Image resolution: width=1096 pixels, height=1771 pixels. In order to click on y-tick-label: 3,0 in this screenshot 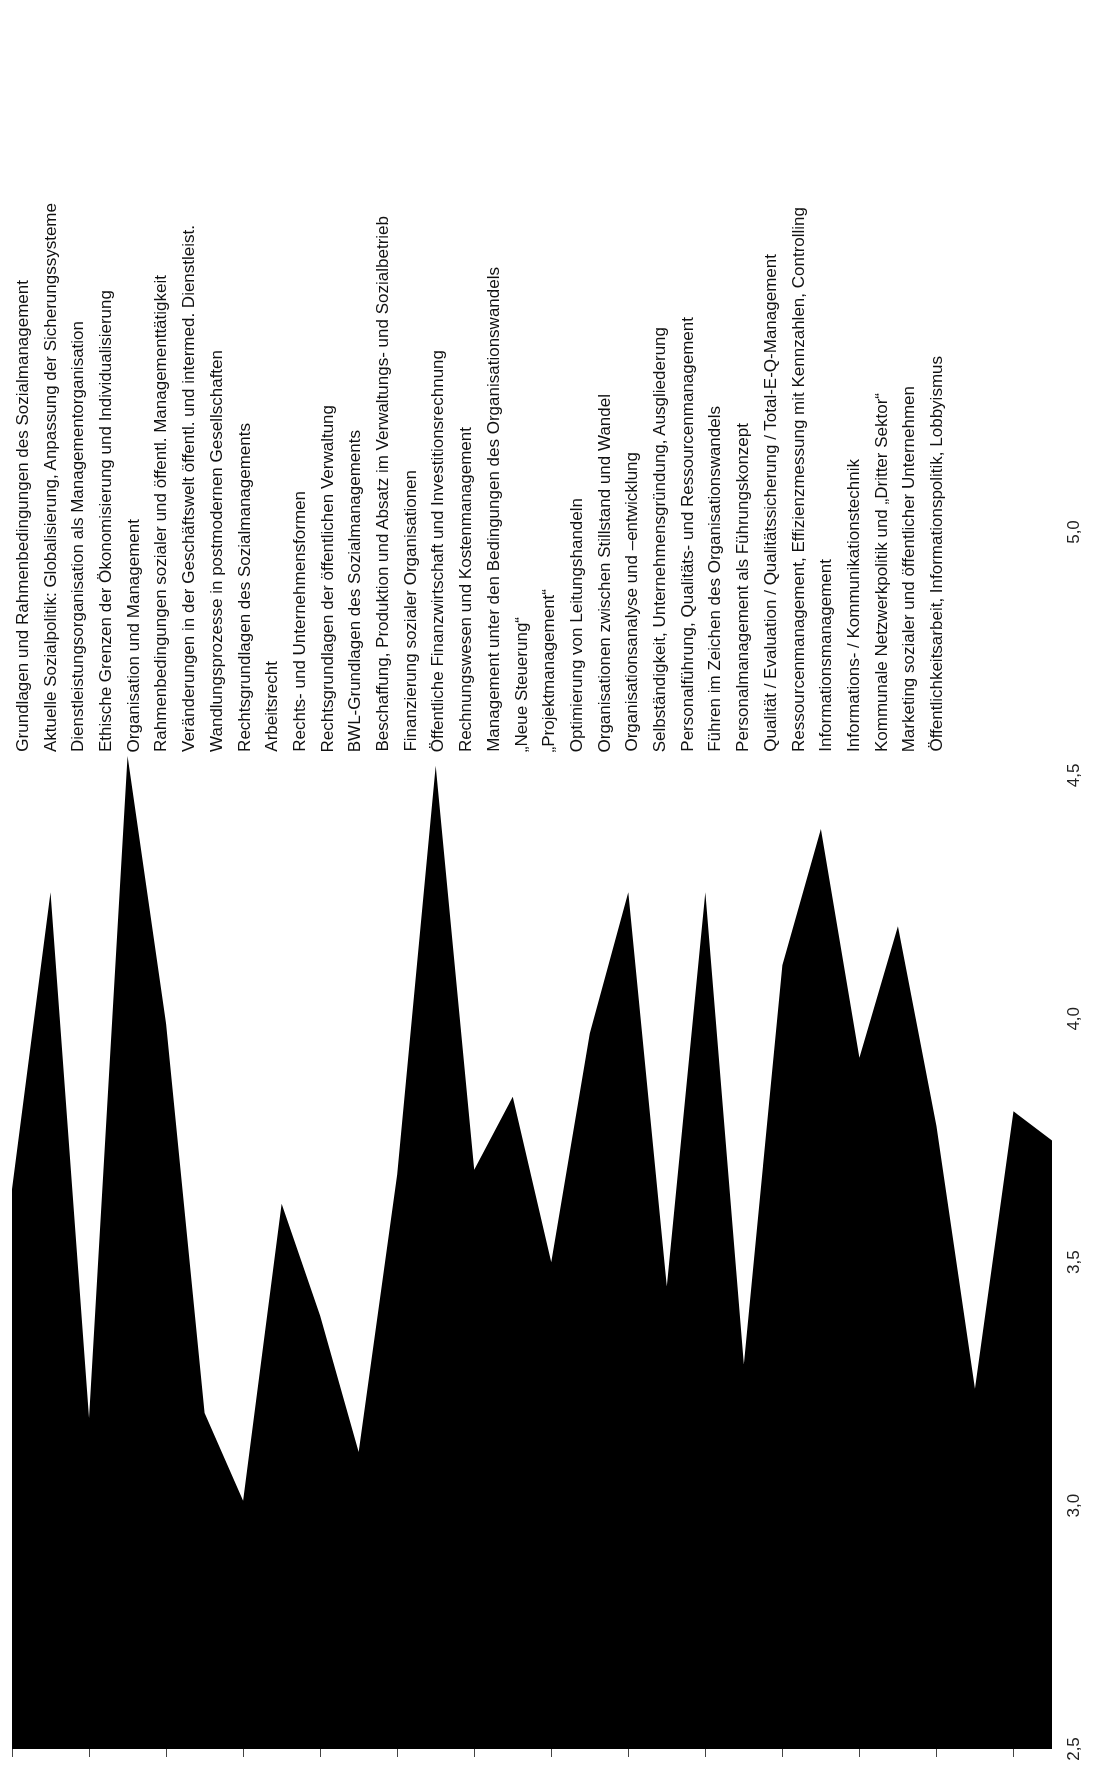, I will do `click(1073, 1505)`.